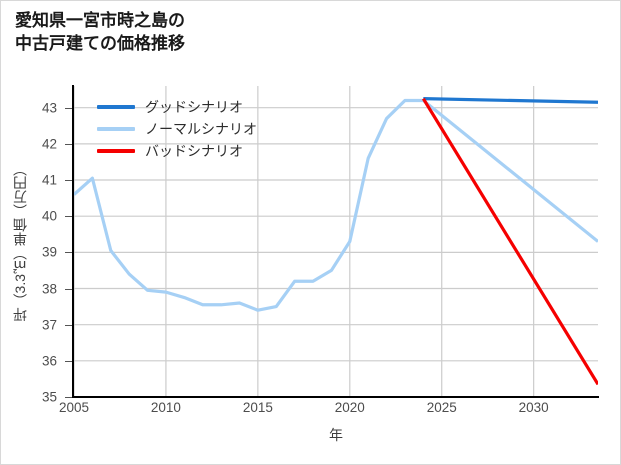  I want to click on chart-legend: グッドシナリオ ノーマルシナリオ バッドシナリオ, so click(177, 129).